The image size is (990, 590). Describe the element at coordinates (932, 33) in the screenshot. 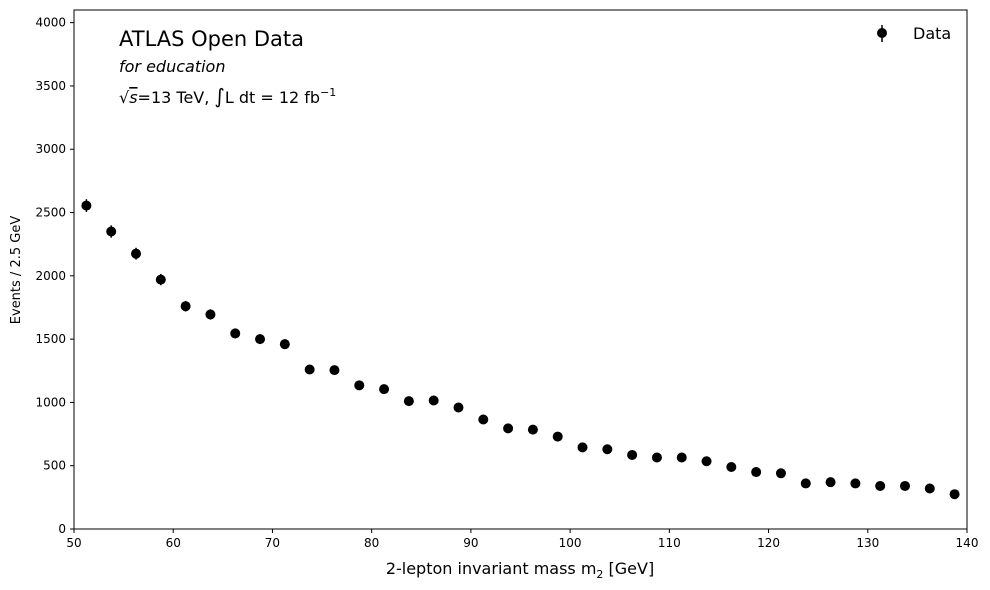

I see `legend-label: Data` at that location.